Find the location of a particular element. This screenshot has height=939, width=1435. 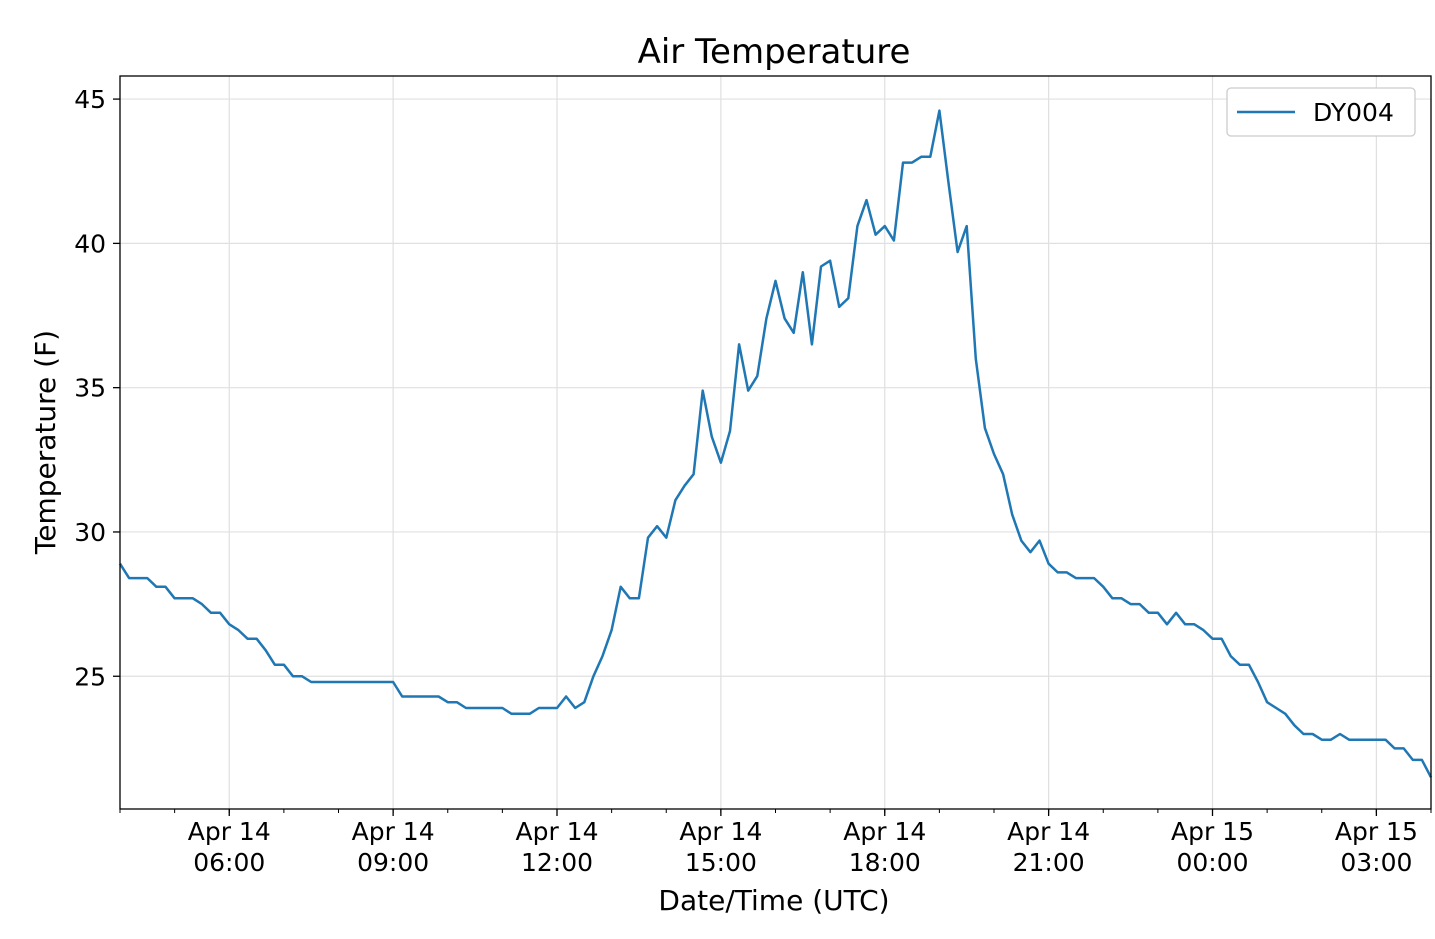

y-tick-label: 25 is located at coordinates (90, 676).